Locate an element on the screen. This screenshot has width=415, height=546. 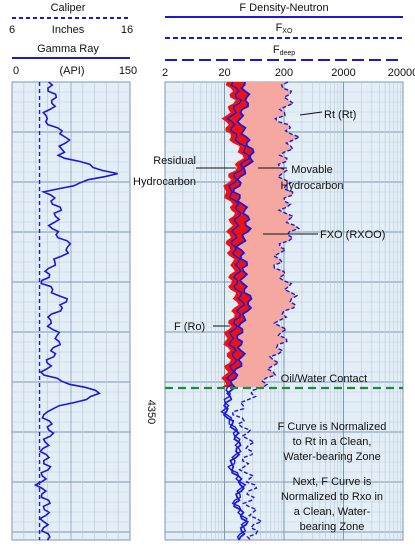
scale-tick-label: 2000 is located at coordinates (343, 73).